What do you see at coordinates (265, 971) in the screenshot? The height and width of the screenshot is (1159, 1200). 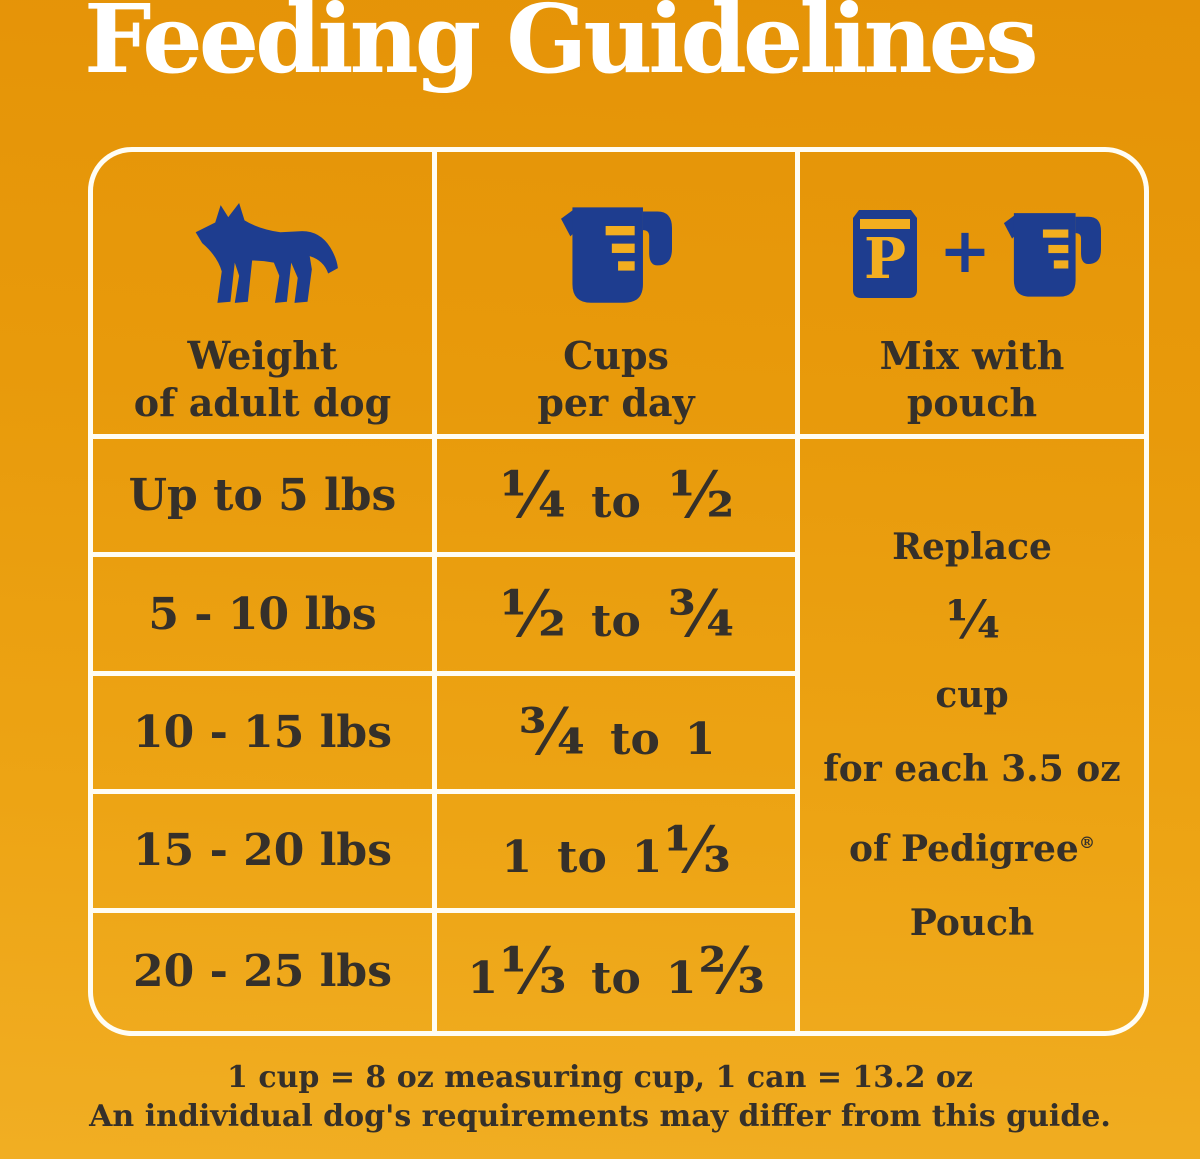 I see `weight-cell-row5: 20 - 25 lbs` at bounding box center [265, 971].